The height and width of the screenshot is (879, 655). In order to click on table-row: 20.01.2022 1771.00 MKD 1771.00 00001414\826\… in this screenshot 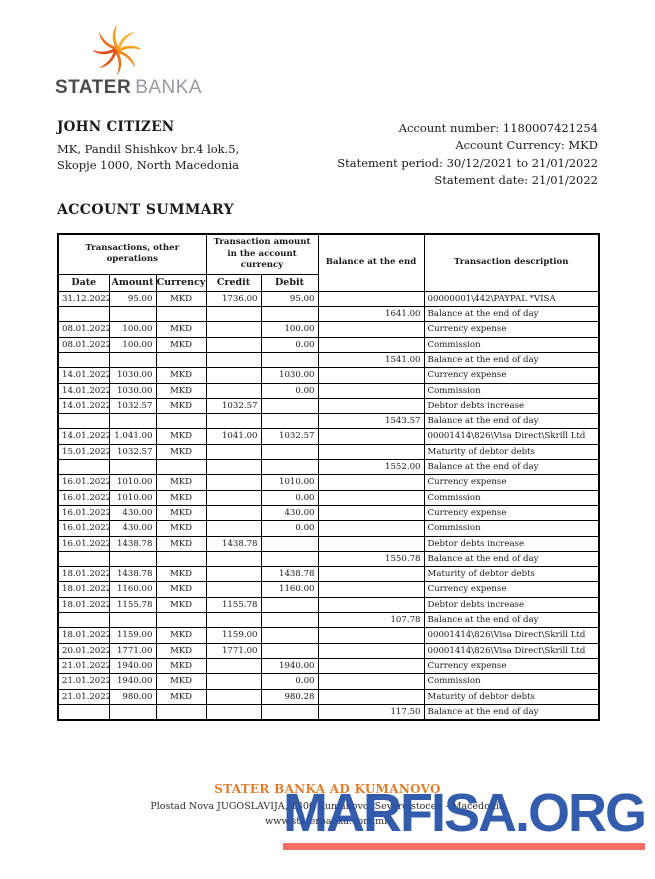, I will do `click(328, 650)`.